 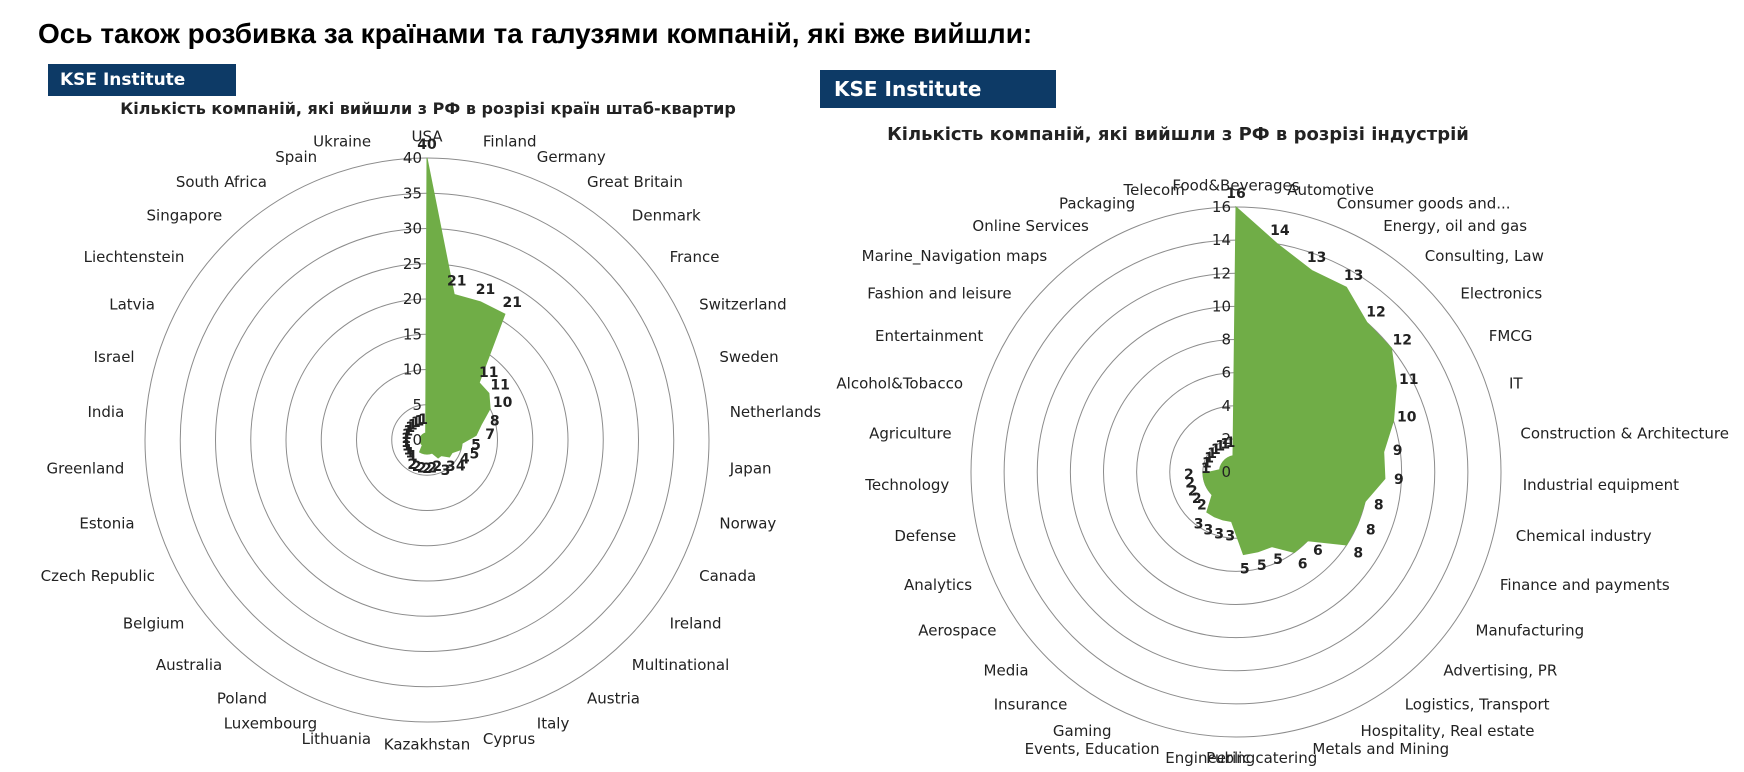 What do you see at coordinates (142, 80) in the screenshot?
I see `kse-institute-logo-left: KSE Institute` at bounding box center [142, 80].